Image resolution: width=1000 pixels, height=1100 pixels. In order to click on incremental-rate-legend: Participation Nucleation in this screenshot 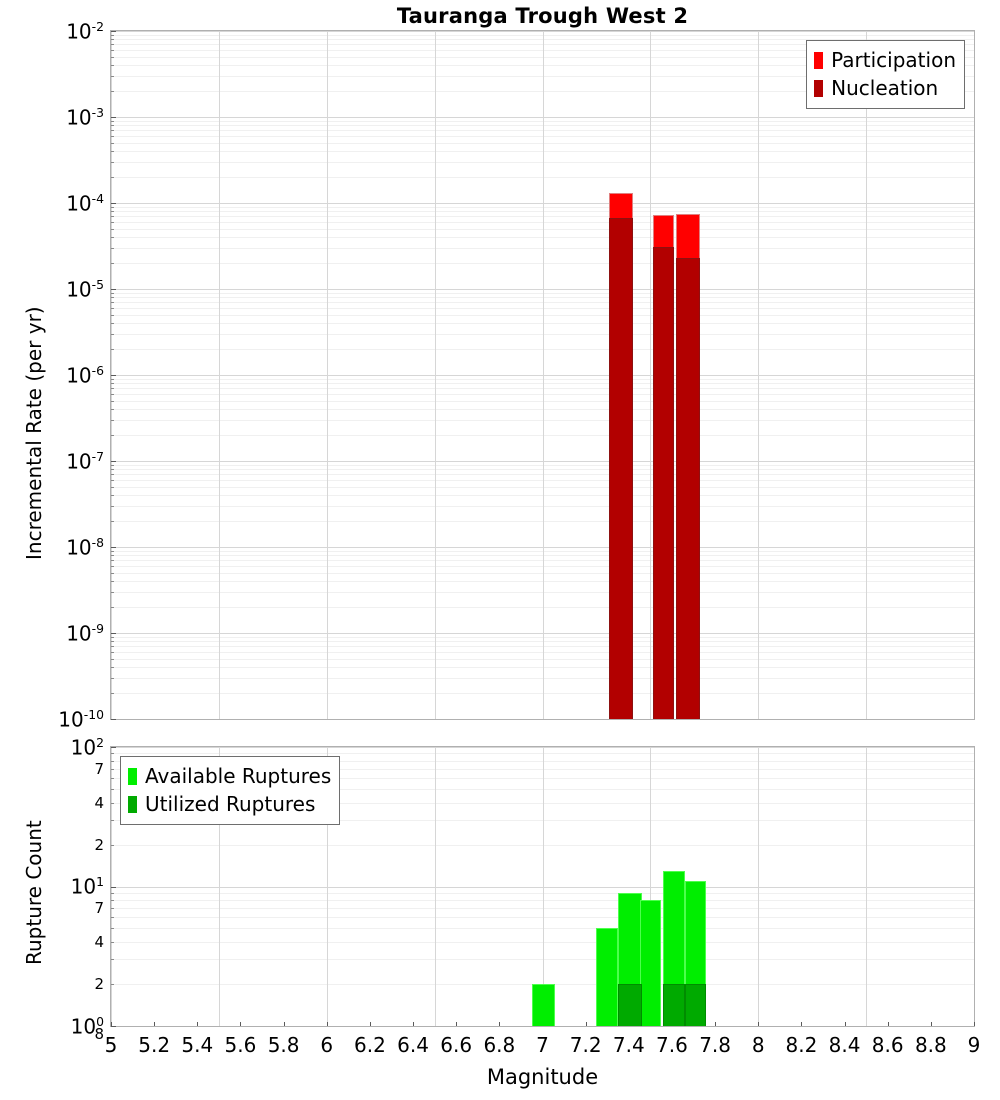, I will do `click(885, 74)`.